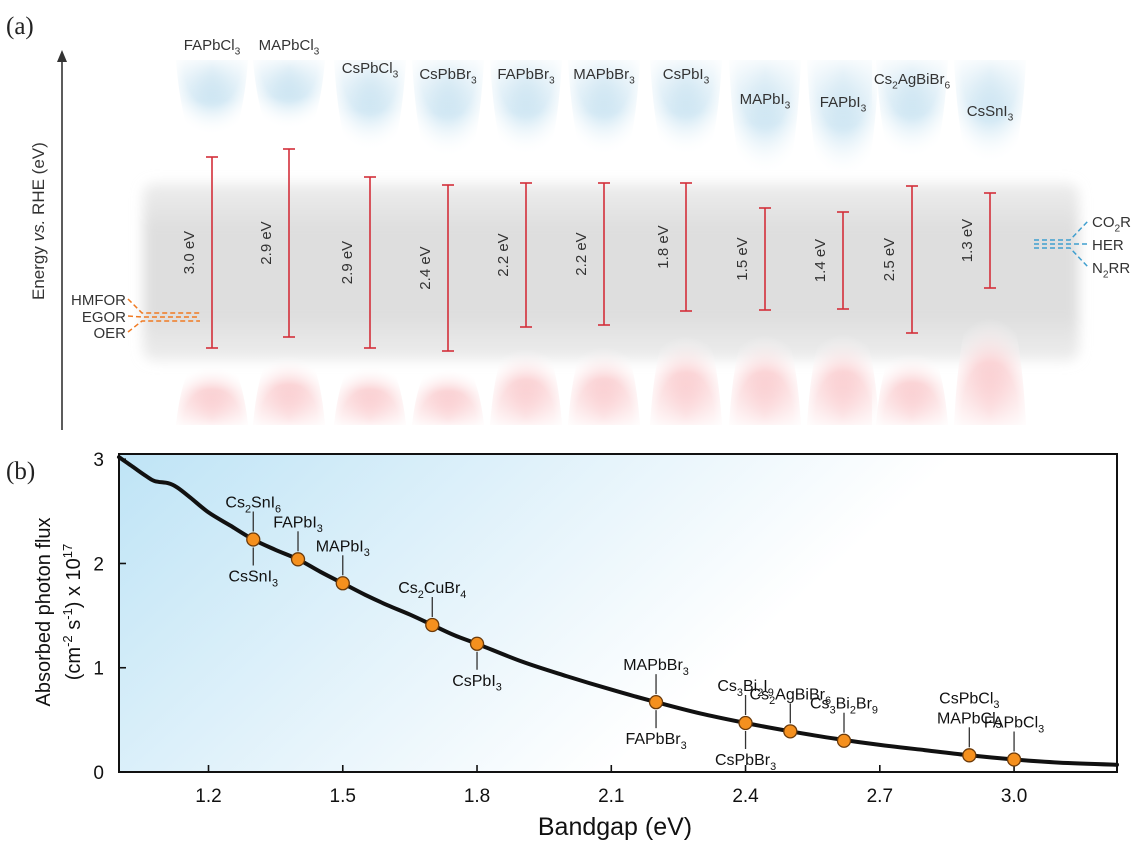  Describe the element at coordinates (745, 796) in the screenshot. I see `x-tick-label: 2.4` at that location.